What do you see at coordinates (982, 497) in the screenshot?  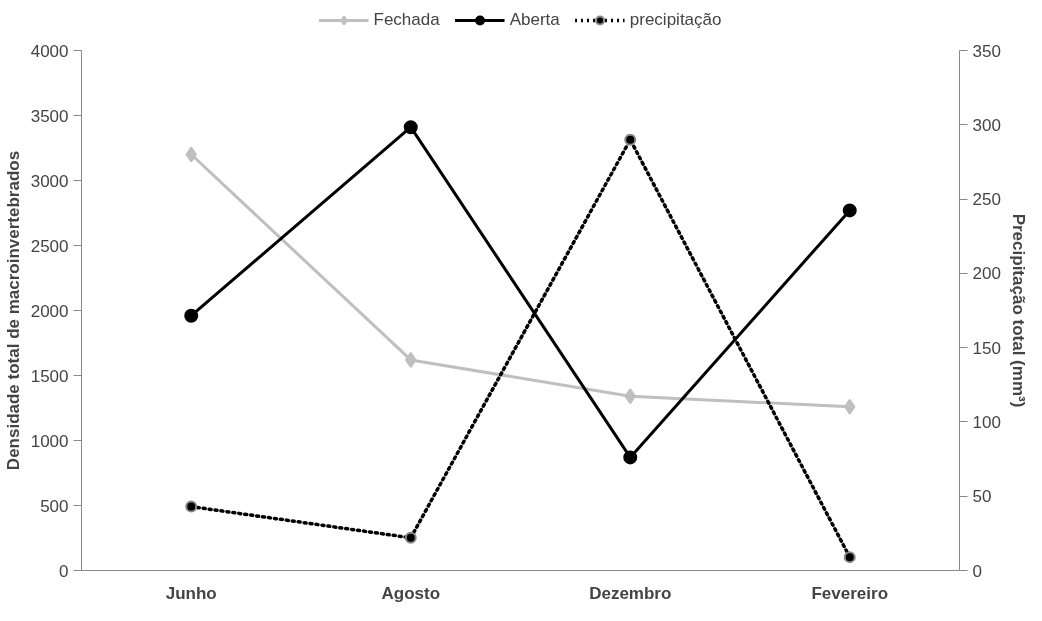 I see `y2-tick-label: 50` at bounding box center [982, 497].